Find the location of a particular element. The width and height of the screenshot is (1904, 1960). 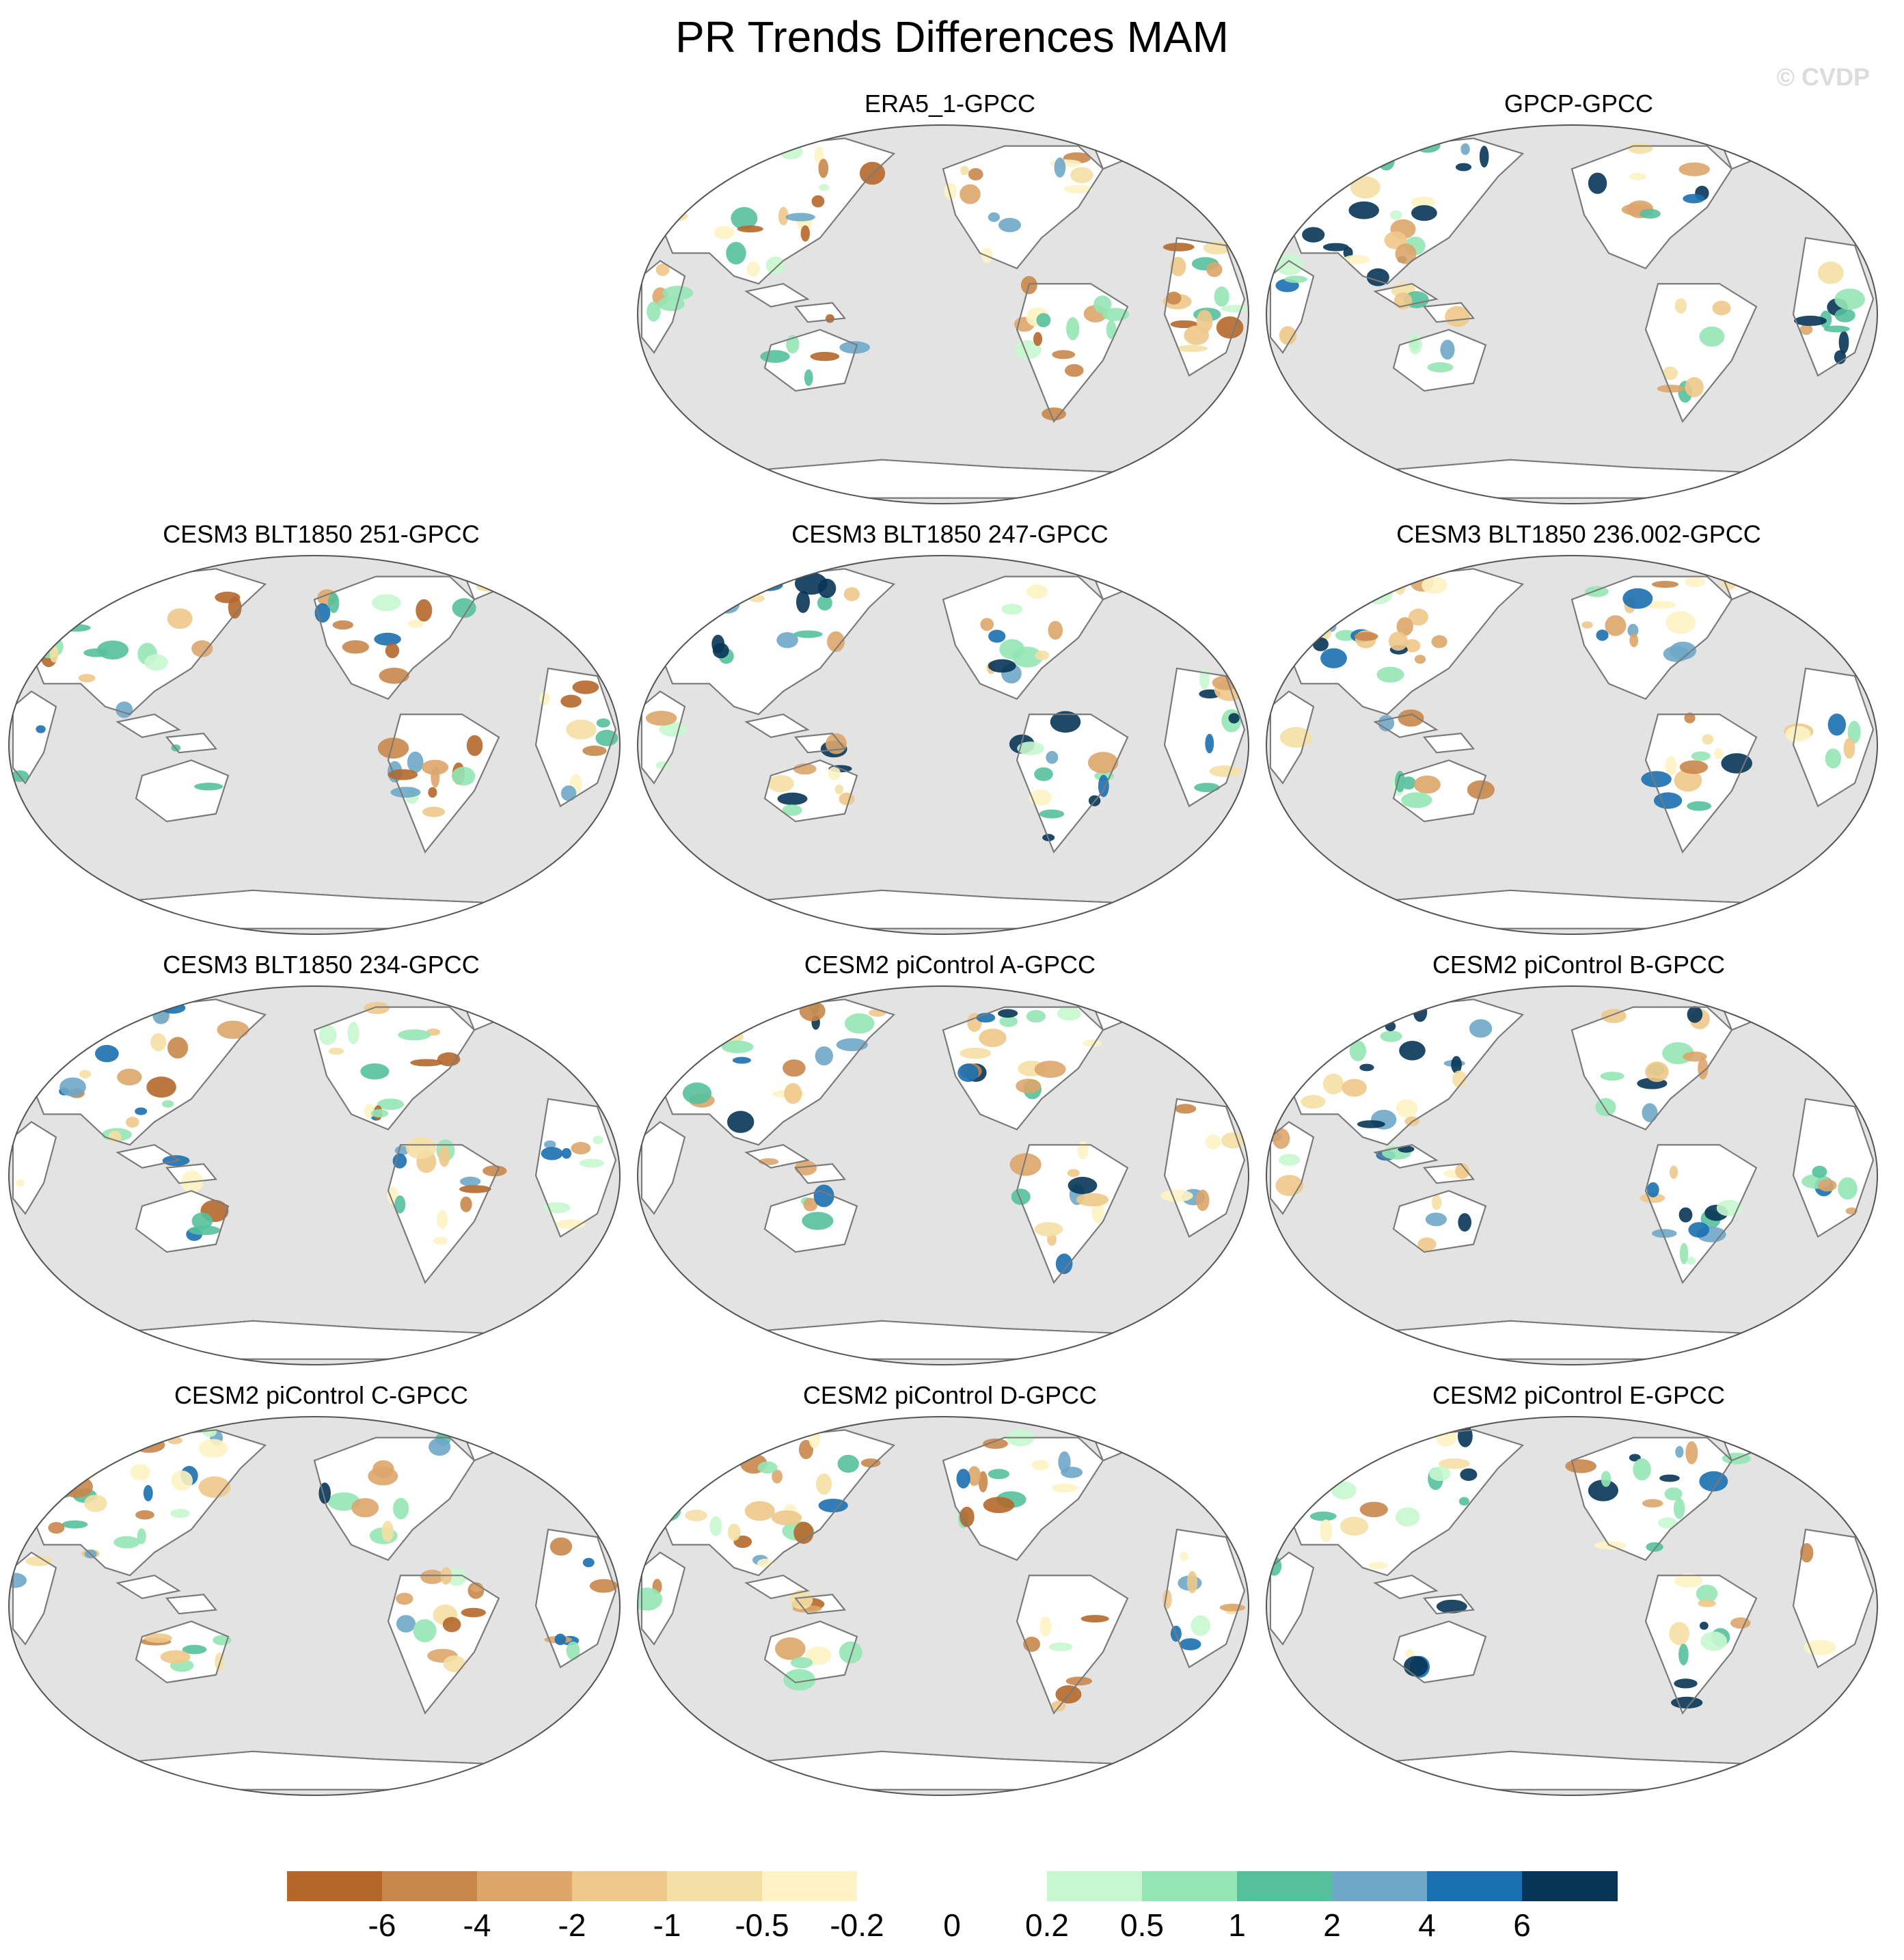

map-panel: CESM2 piControl D-GPCC is located at coordinates (950, 1599).